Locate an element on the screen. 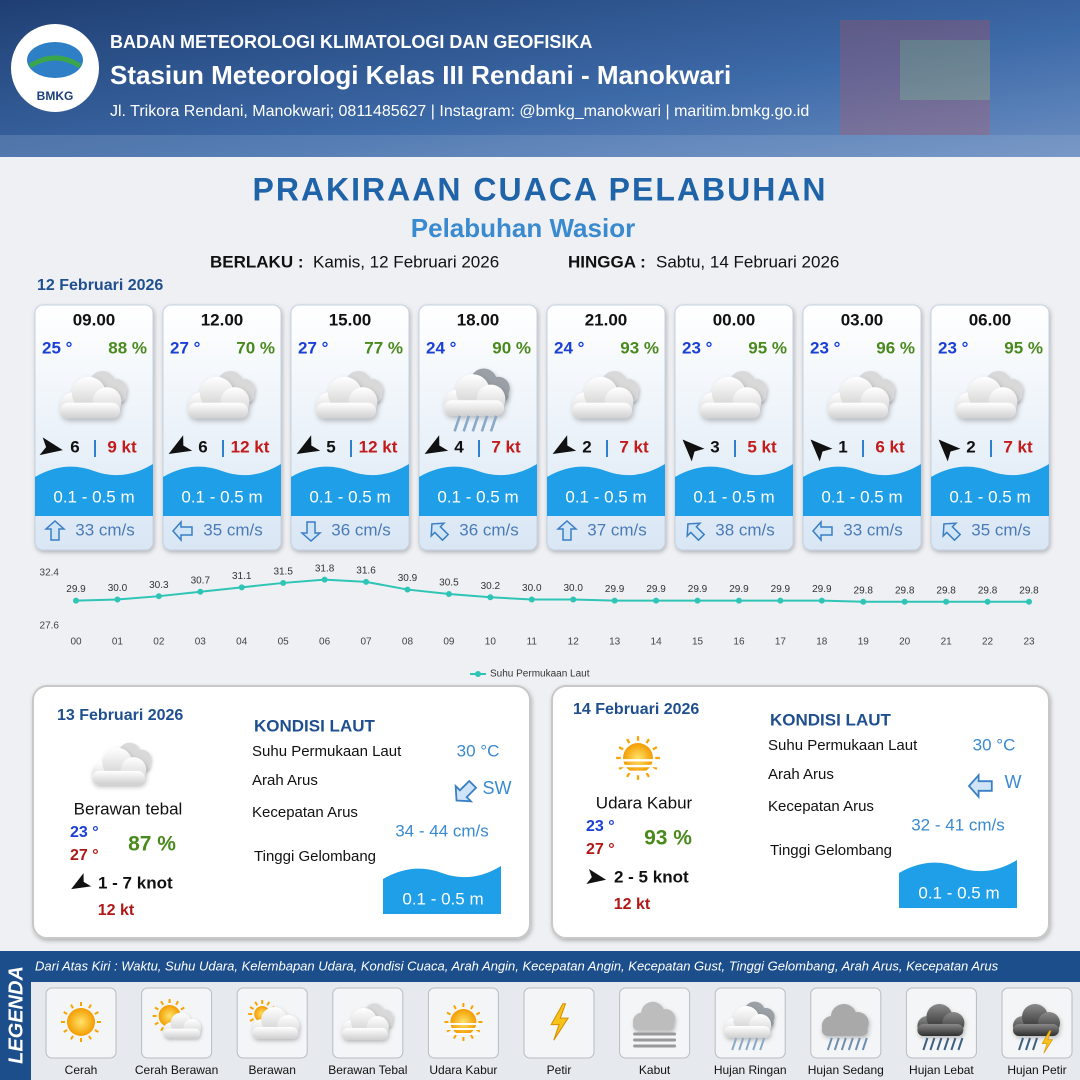 The height and width of the screenshot is (1080, 1080). x-tick-label: 19 is located at coordinates (864, 642).